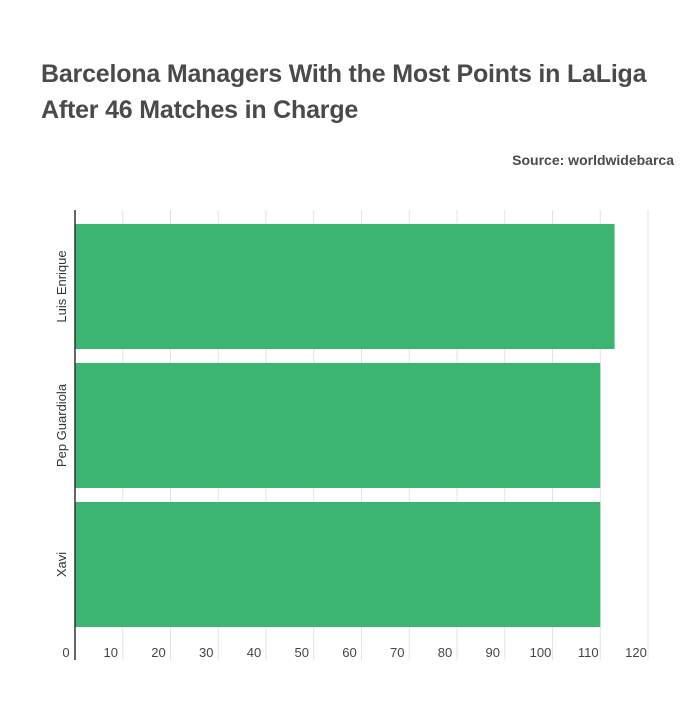 This screenshot has height=709, width=700. What do you see at coordinates (254, 652) in the screenshot?
I see `x-tick-label: 40` at bounding box center [254, 652].